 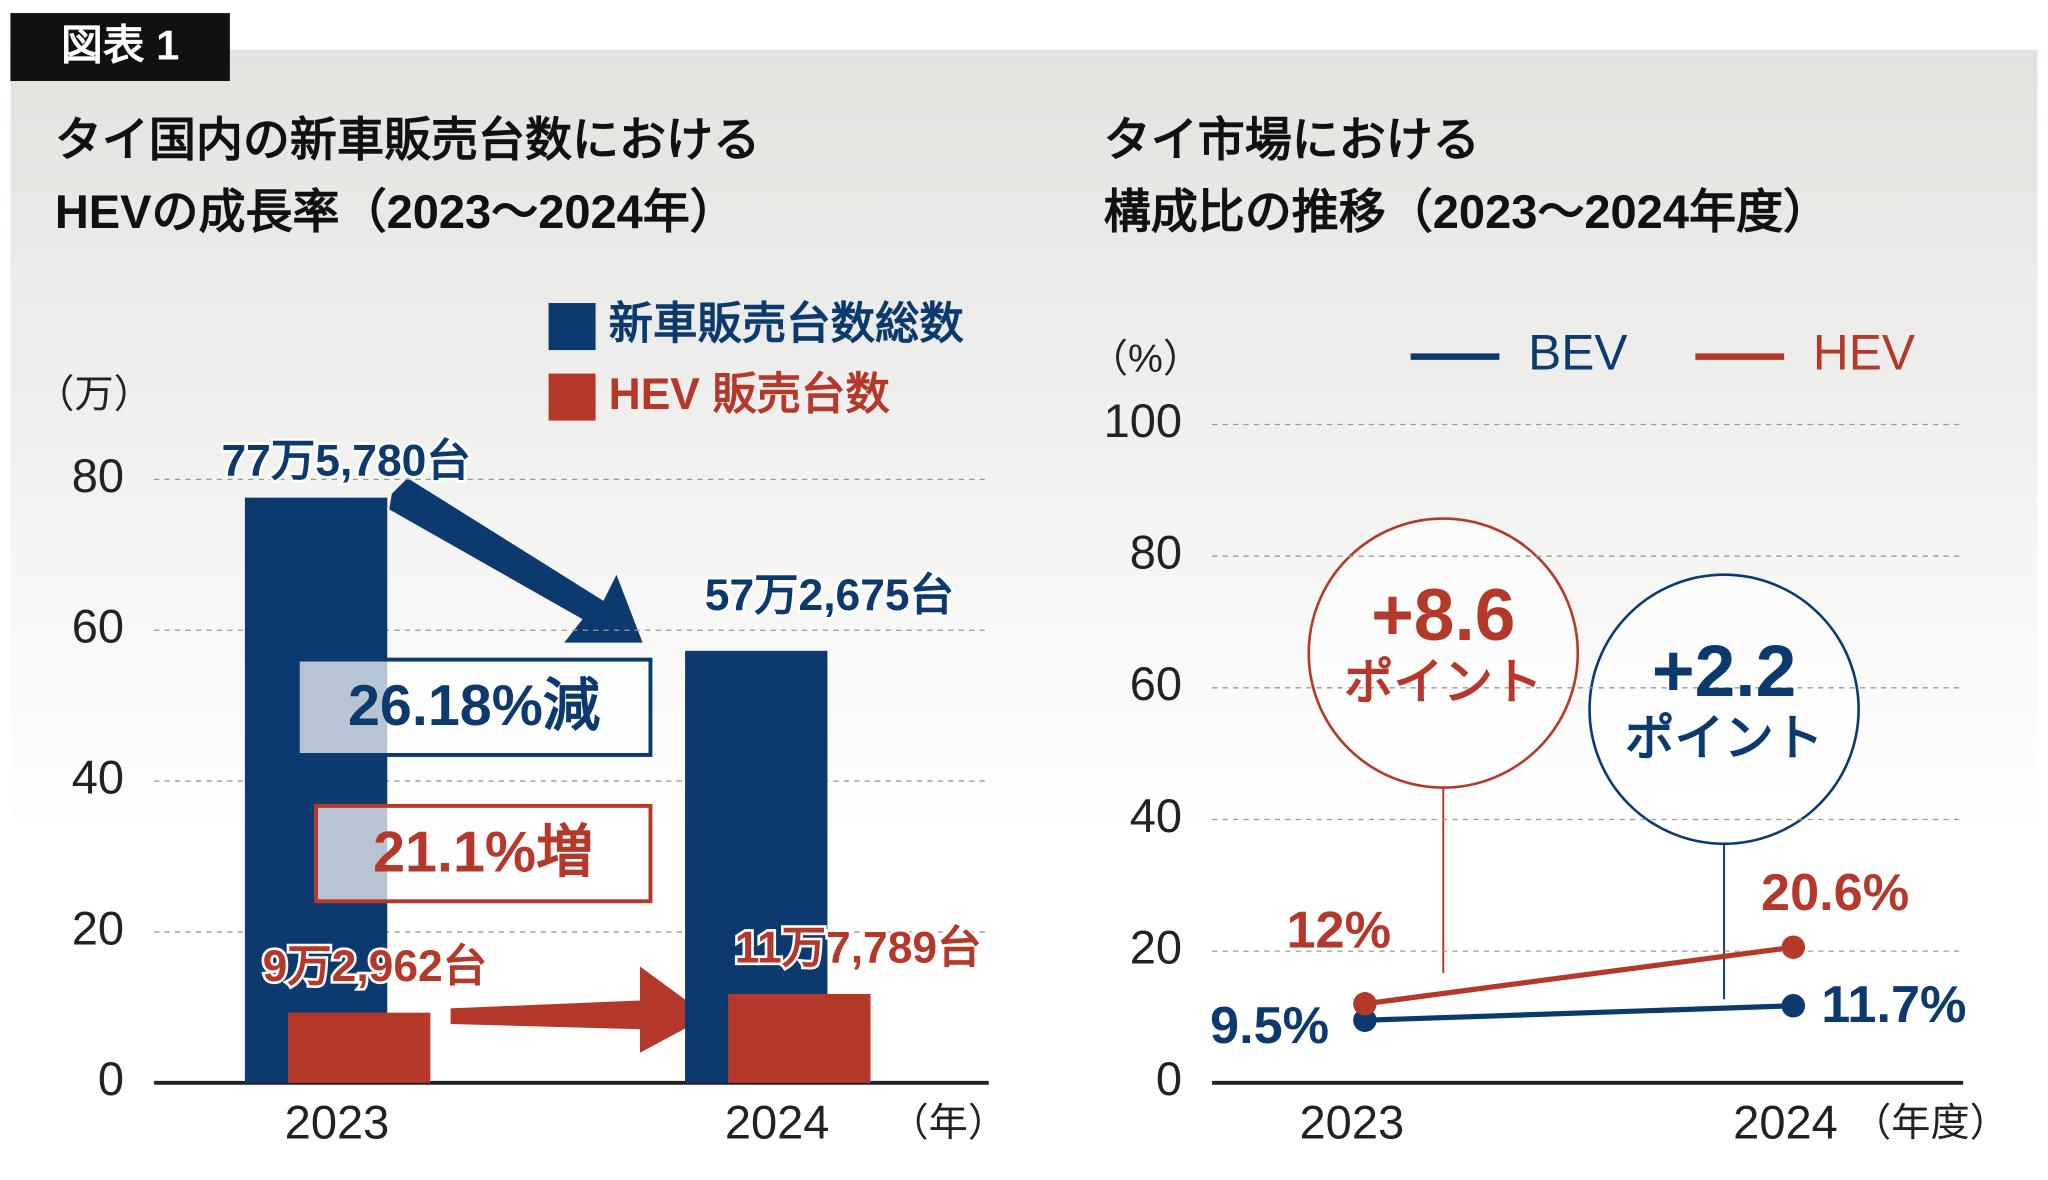 I want to click on figure-label-box, so click(x=120, y=47).